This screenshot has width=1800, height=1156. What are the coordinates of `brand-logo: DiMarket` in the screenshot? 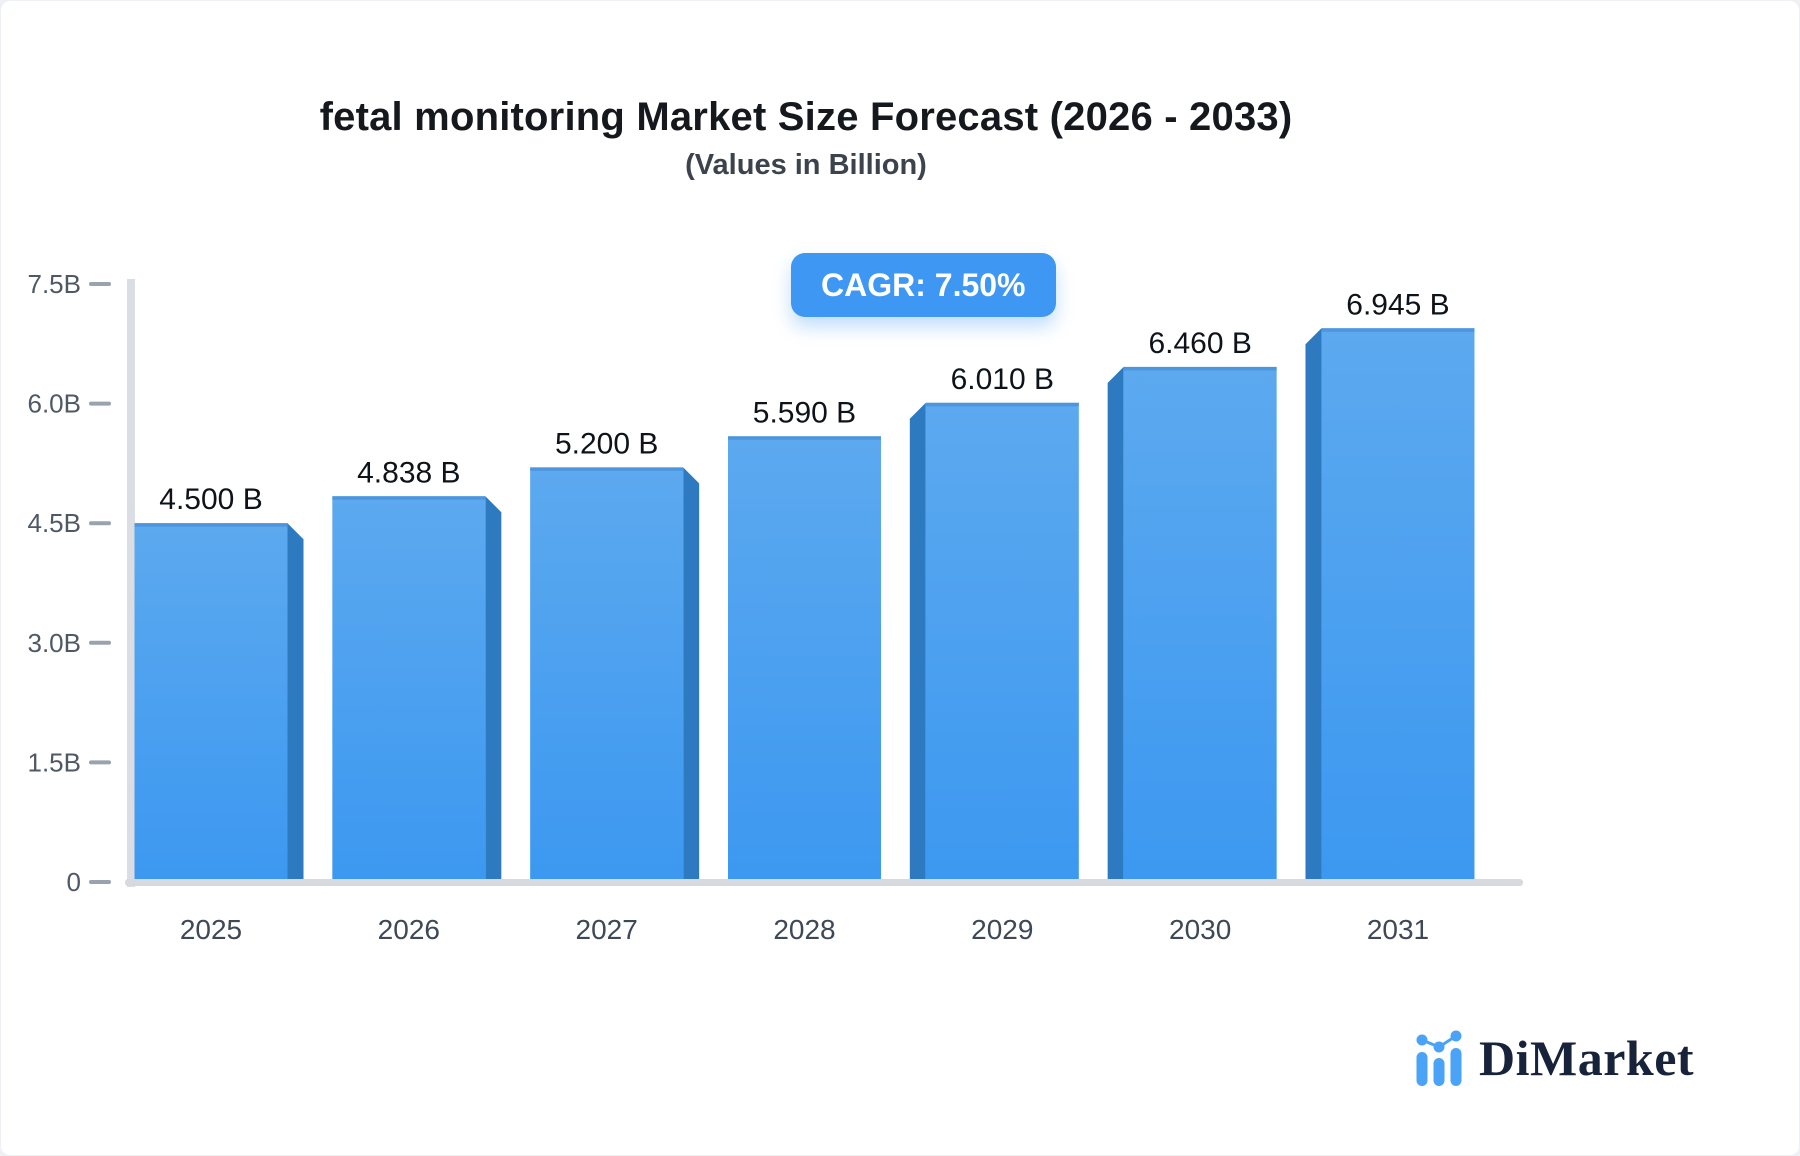 It's located at (1553, 1058).